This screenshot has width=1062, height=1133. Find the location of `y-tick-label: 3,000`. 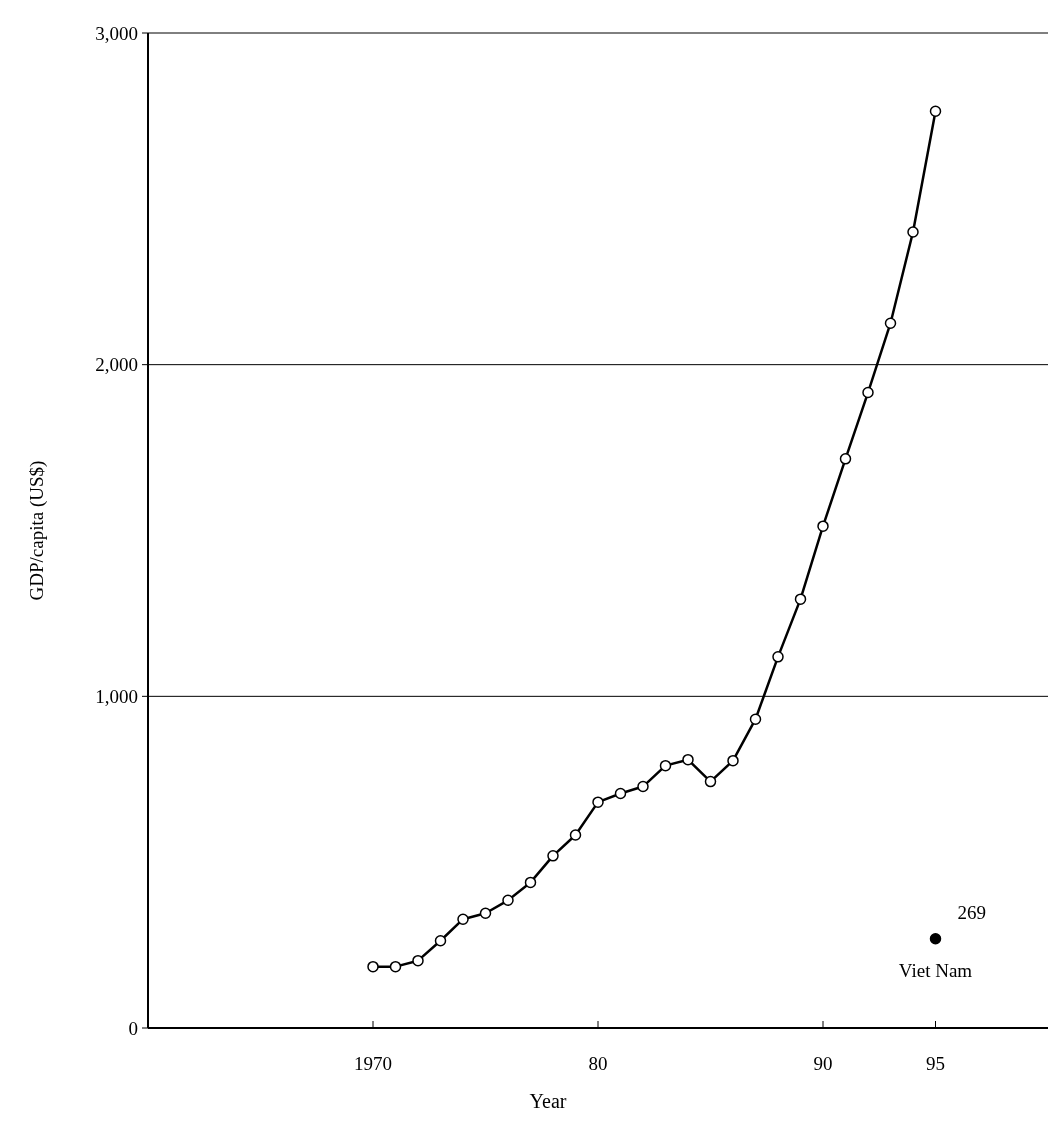

y-tick-label: 3,000 is located at coordinates (116, 33).